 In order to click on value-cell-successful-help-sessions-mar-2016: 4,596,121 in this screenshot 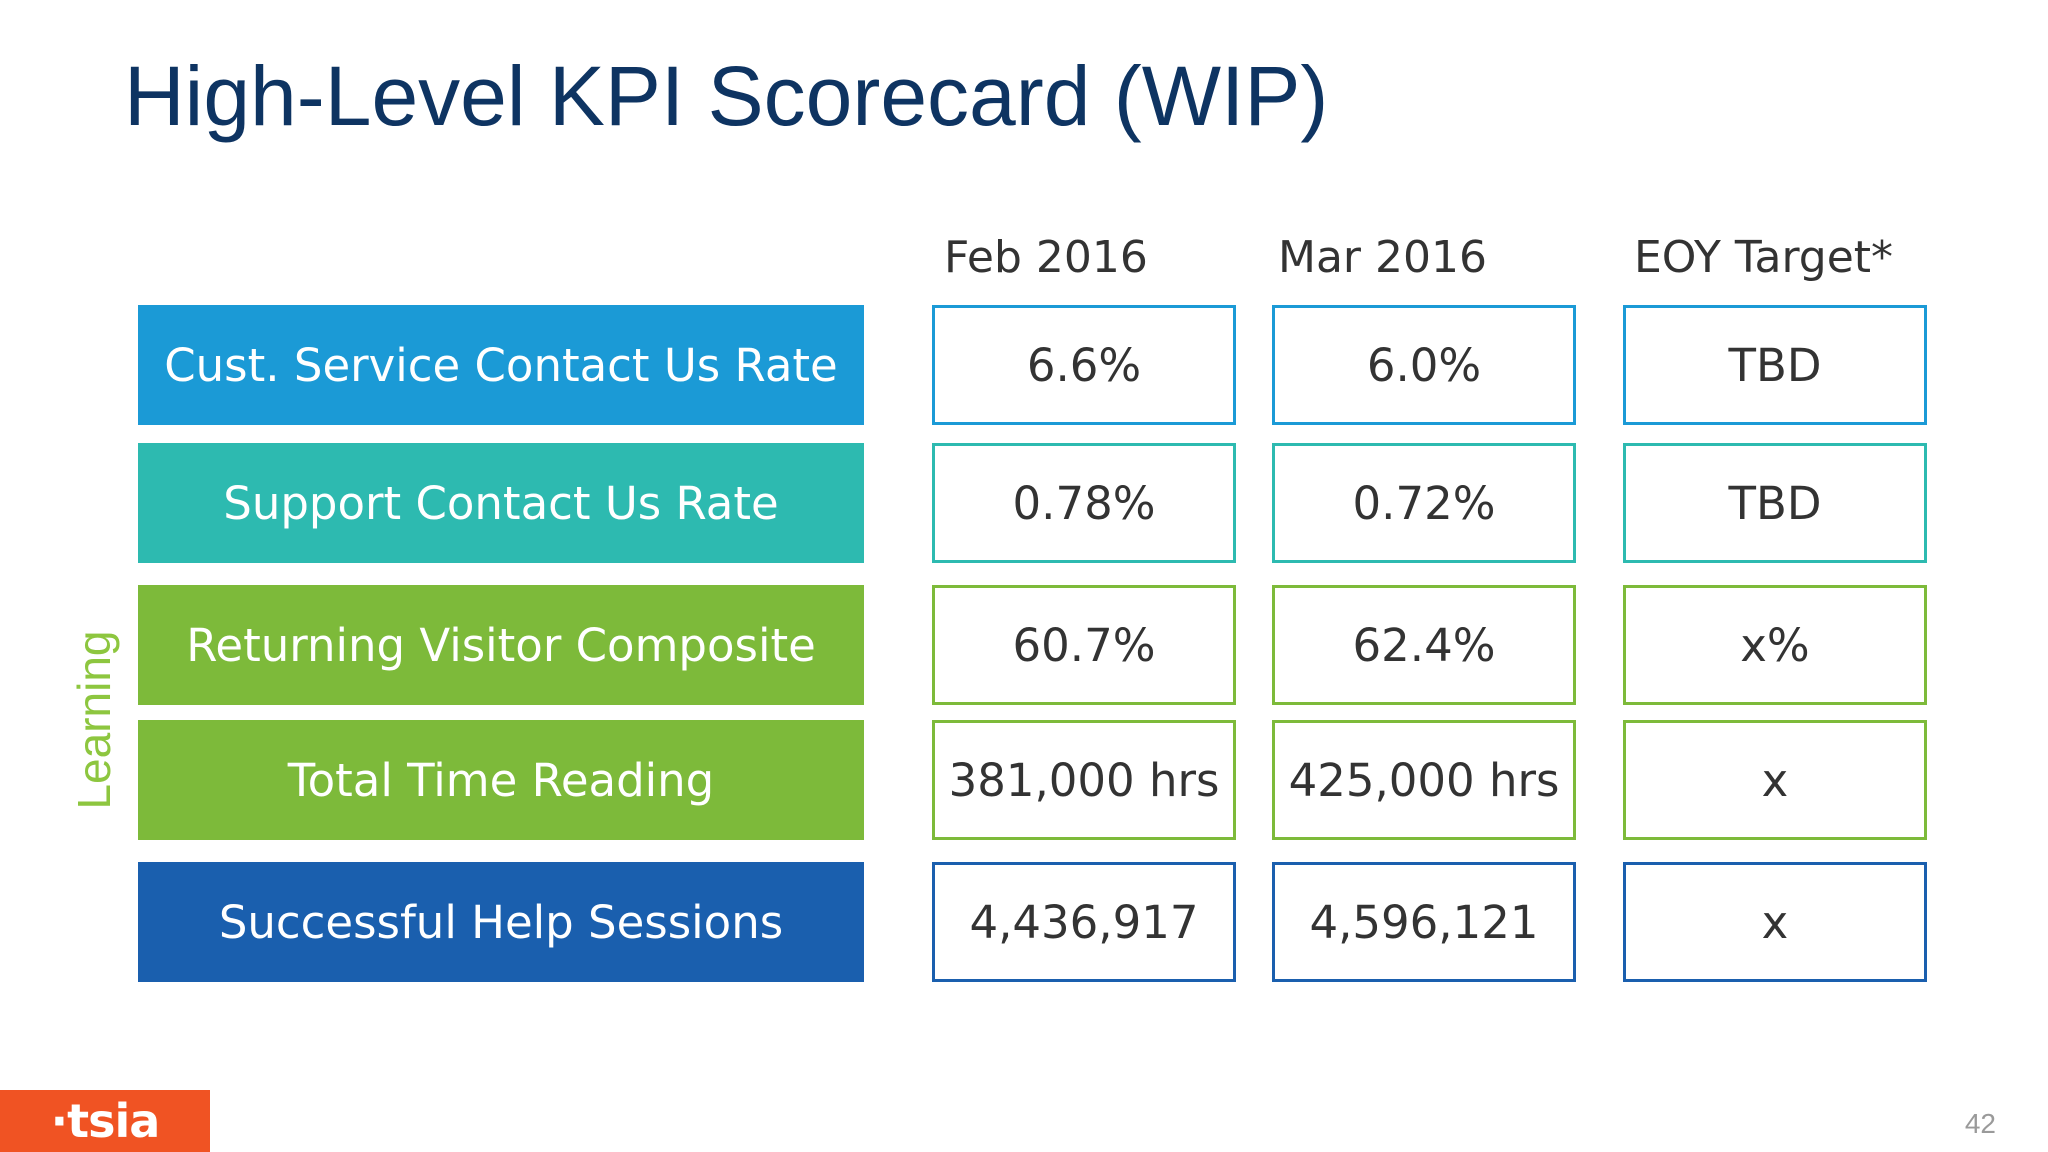, I will do `click(1424, 922)`.